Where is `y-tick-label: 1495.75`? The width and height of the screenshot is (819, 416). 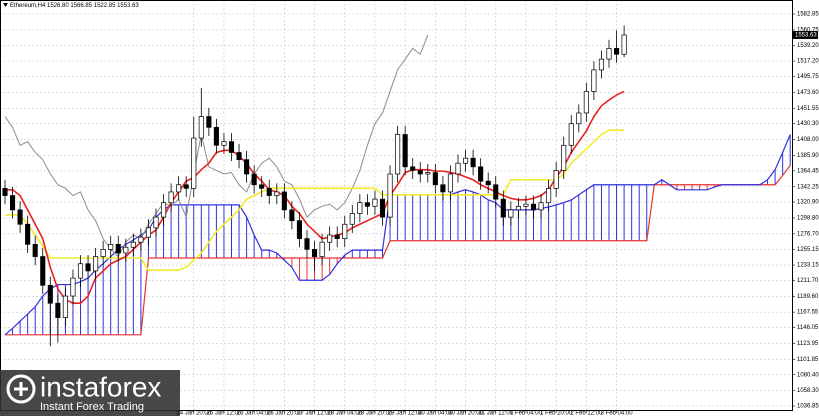
y-tick-label: 1495.75 is located at coordinates (808, 77).